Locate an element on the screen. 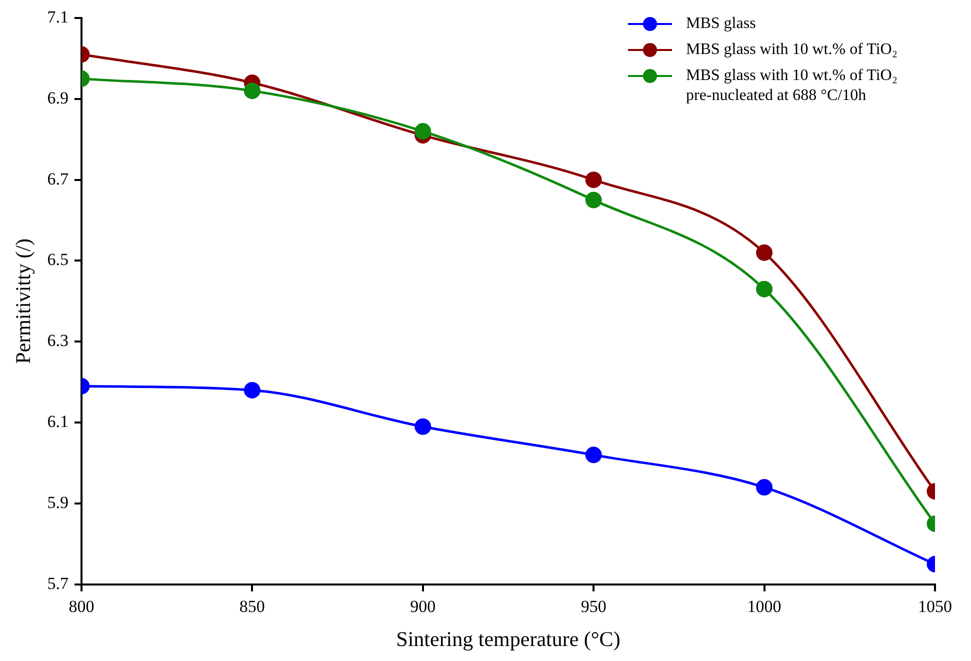 The height and width of the screenshot is (661, 971). y-axis-title: Permitivitty (/) is located at coordinates (23, 301).